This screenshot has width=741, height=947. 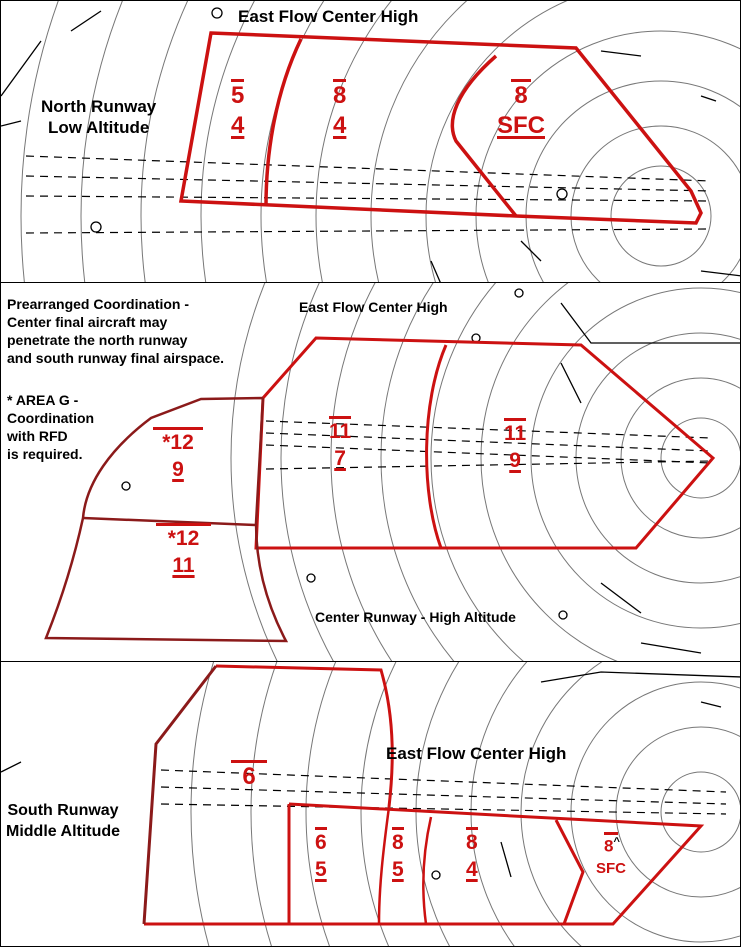 I want to click on panel1-side-label: North Runway Low Altitude, so click(x=98, y=117).